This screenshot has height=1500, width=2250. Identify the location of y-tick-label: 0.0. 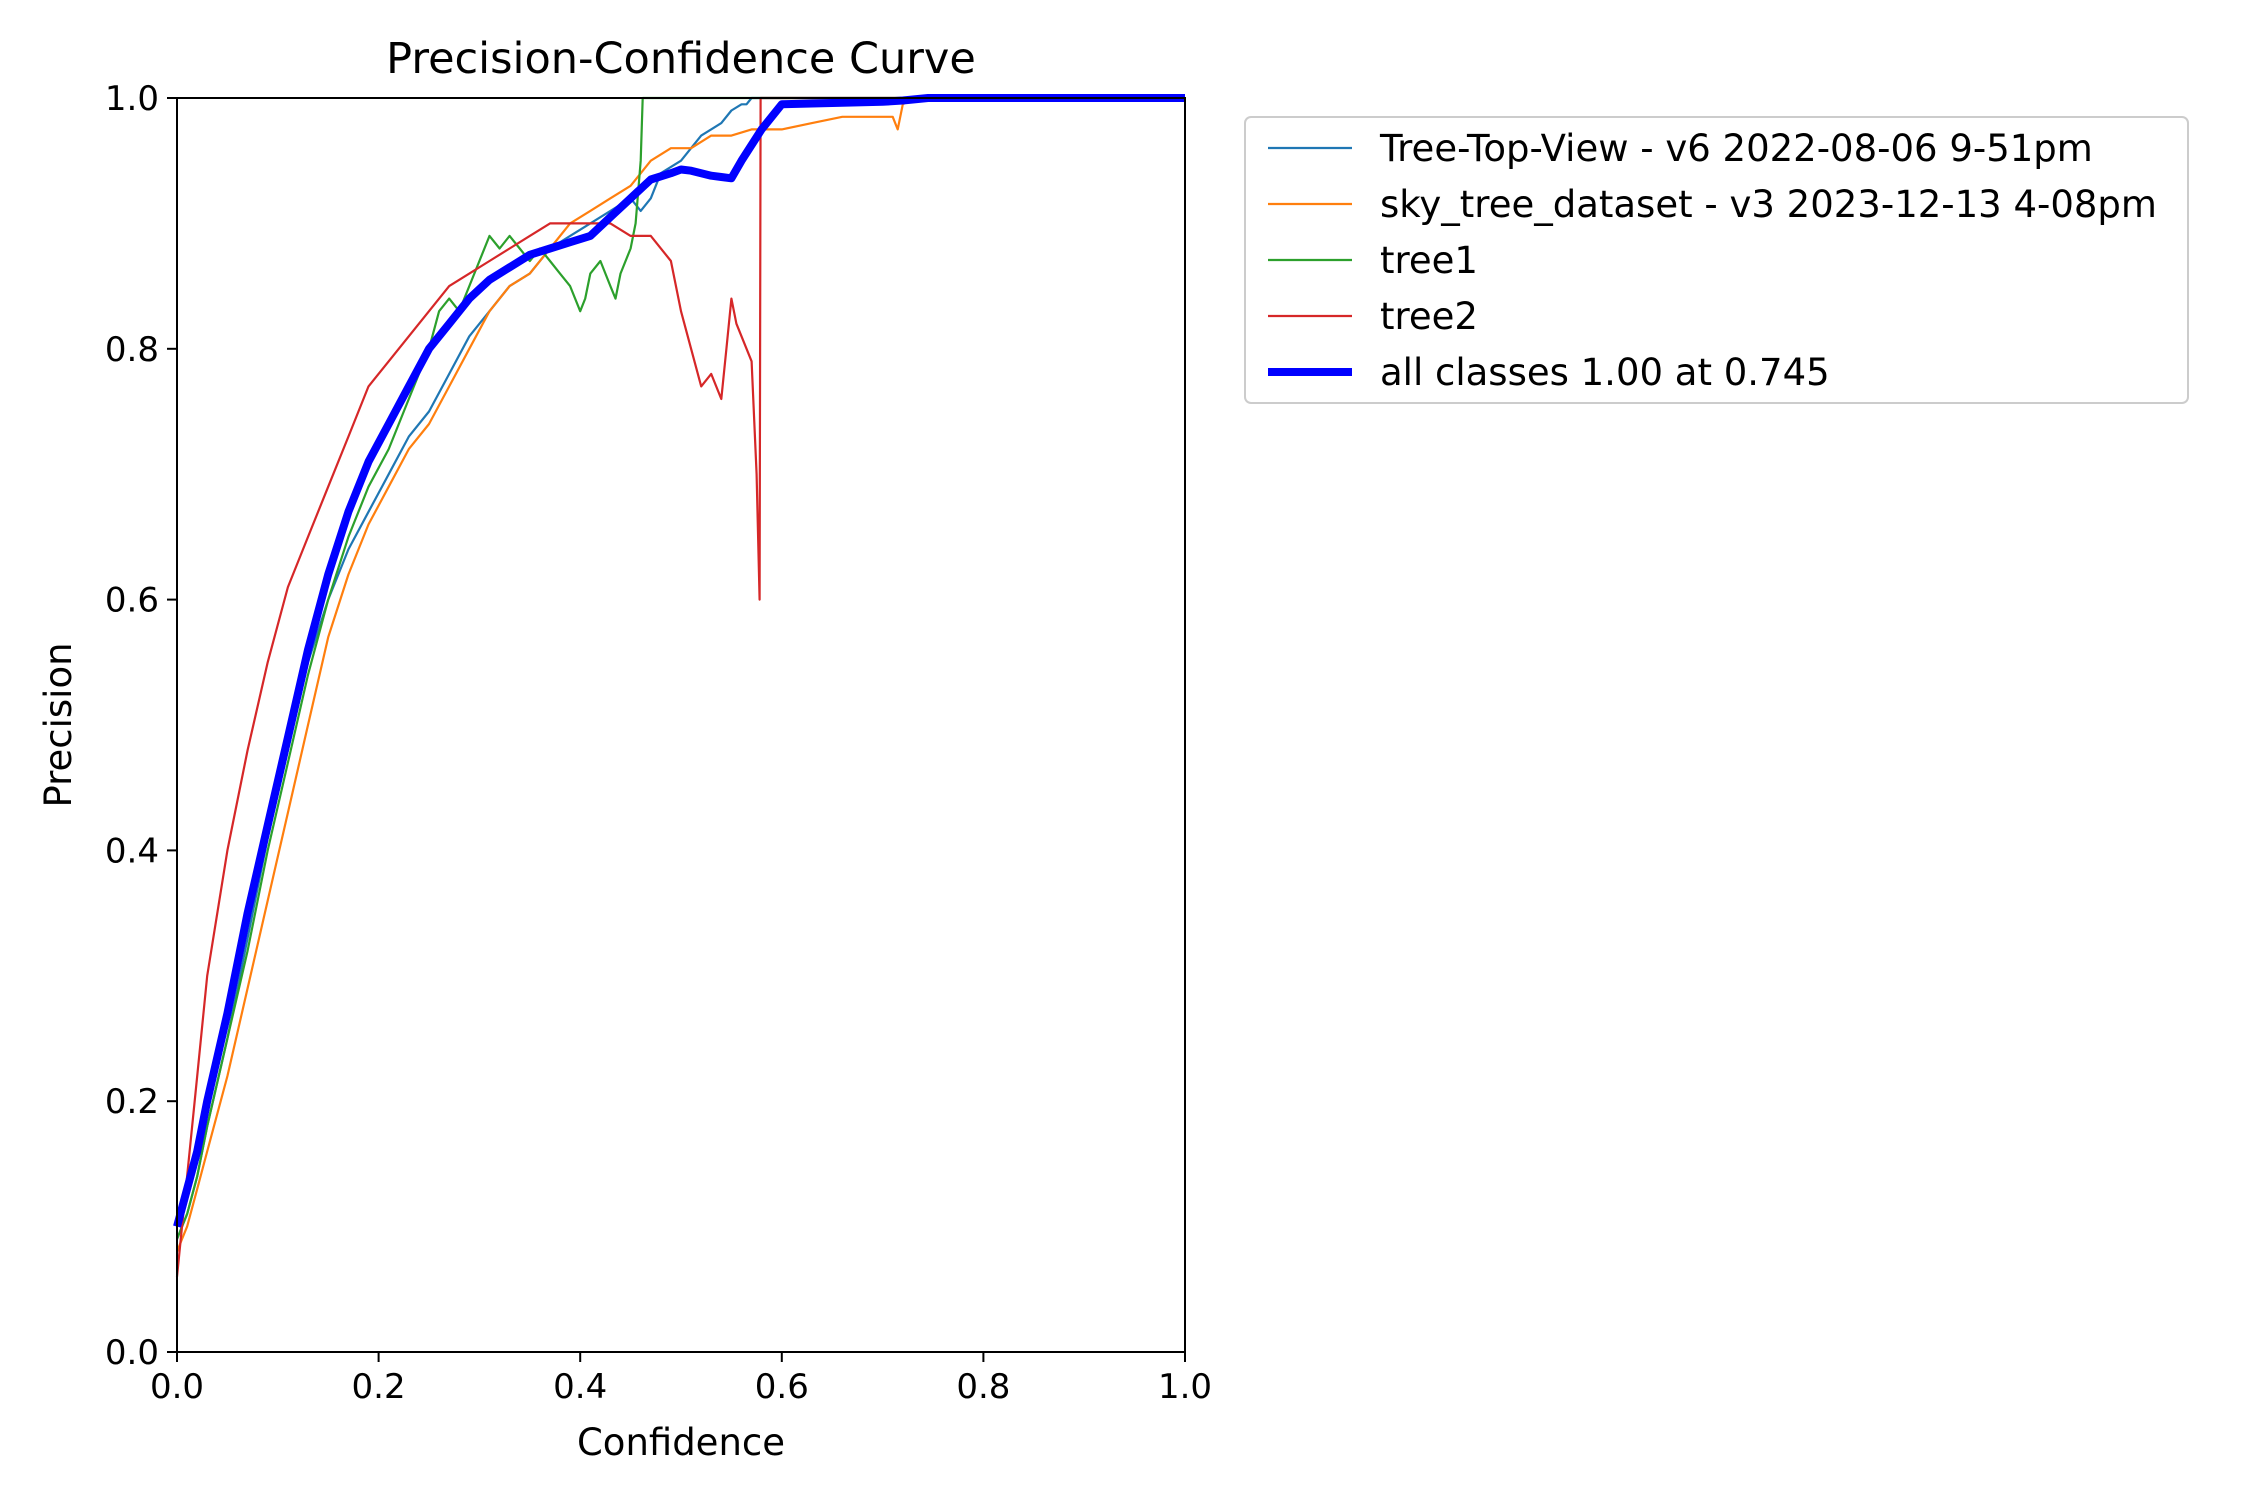
(132, 1353).